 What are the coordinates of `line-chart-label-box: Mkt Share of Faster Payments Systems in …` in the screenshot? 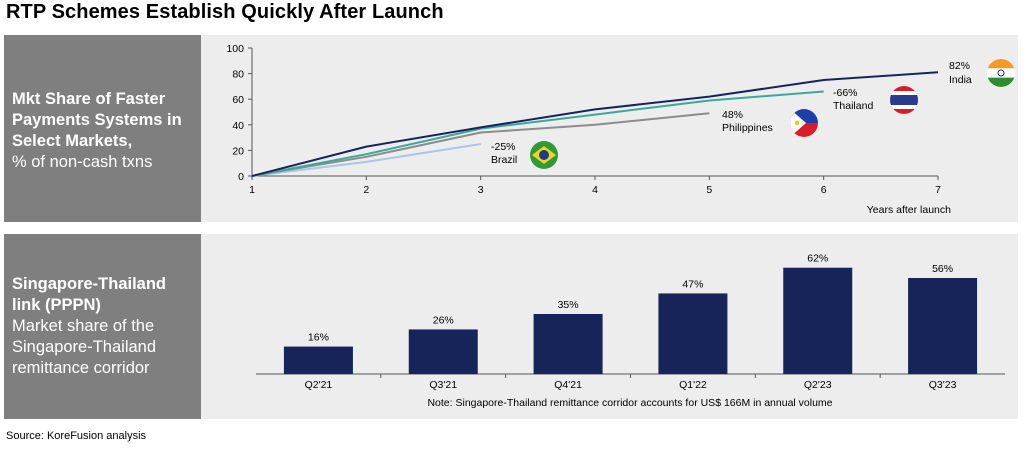 It's located at (102, 128).